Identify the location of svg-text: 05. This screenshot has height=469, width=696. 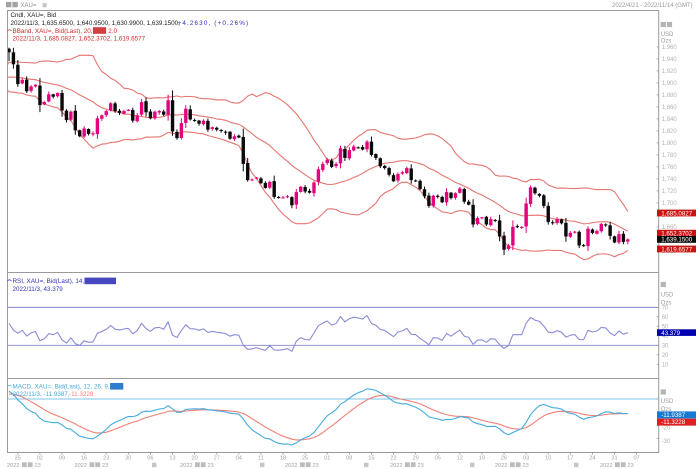
(438, 459).